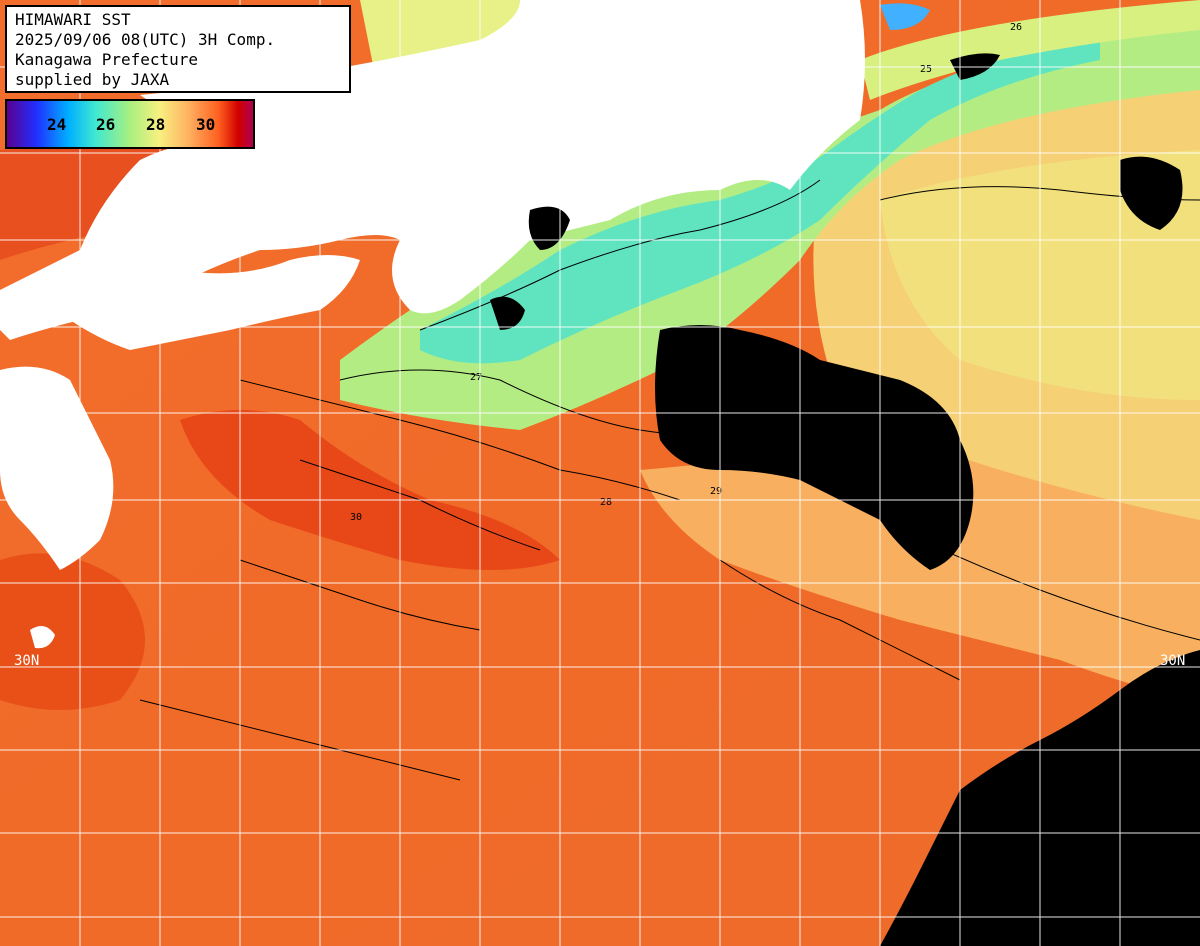  I want to click on info-region: Kanagawa Prefecture, so click(107, 59).